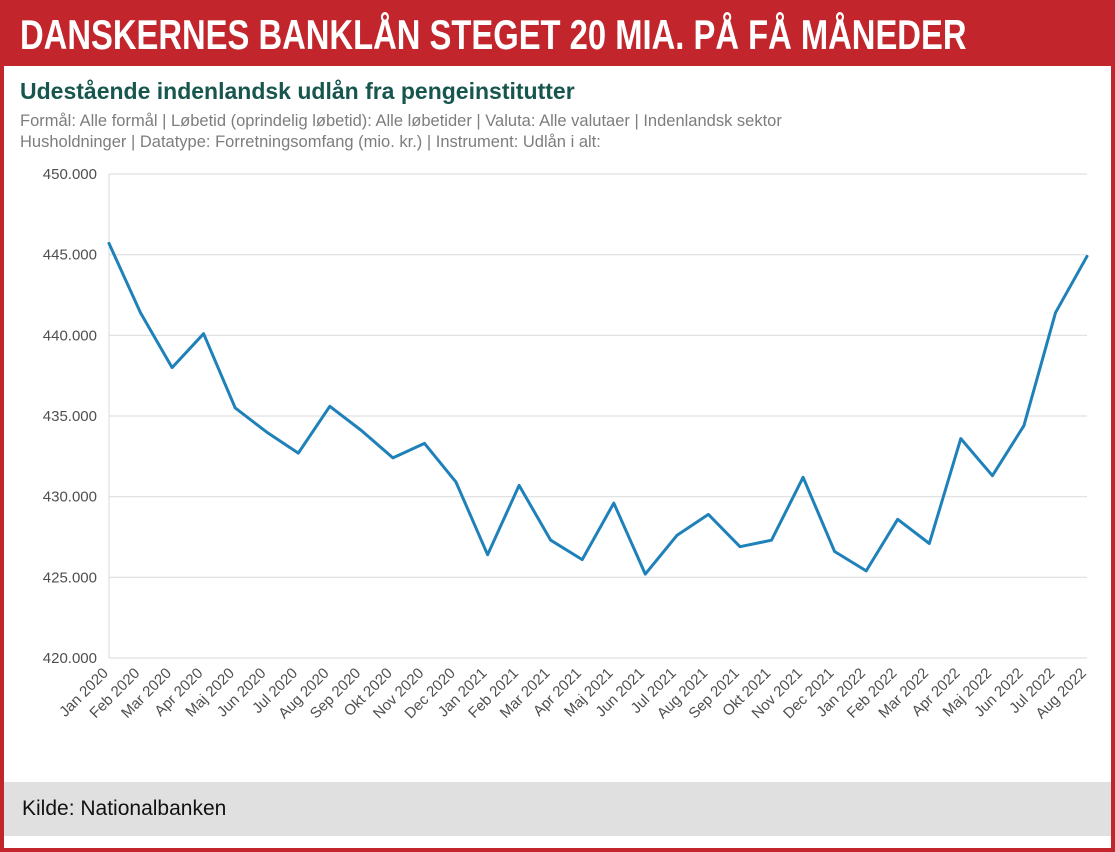 This screenshot has height=852, width=1115. Describe the element at coordinates (557, 809) in the screenshot. I see `source-bar: Kilde: Nationalbanken` at that location.